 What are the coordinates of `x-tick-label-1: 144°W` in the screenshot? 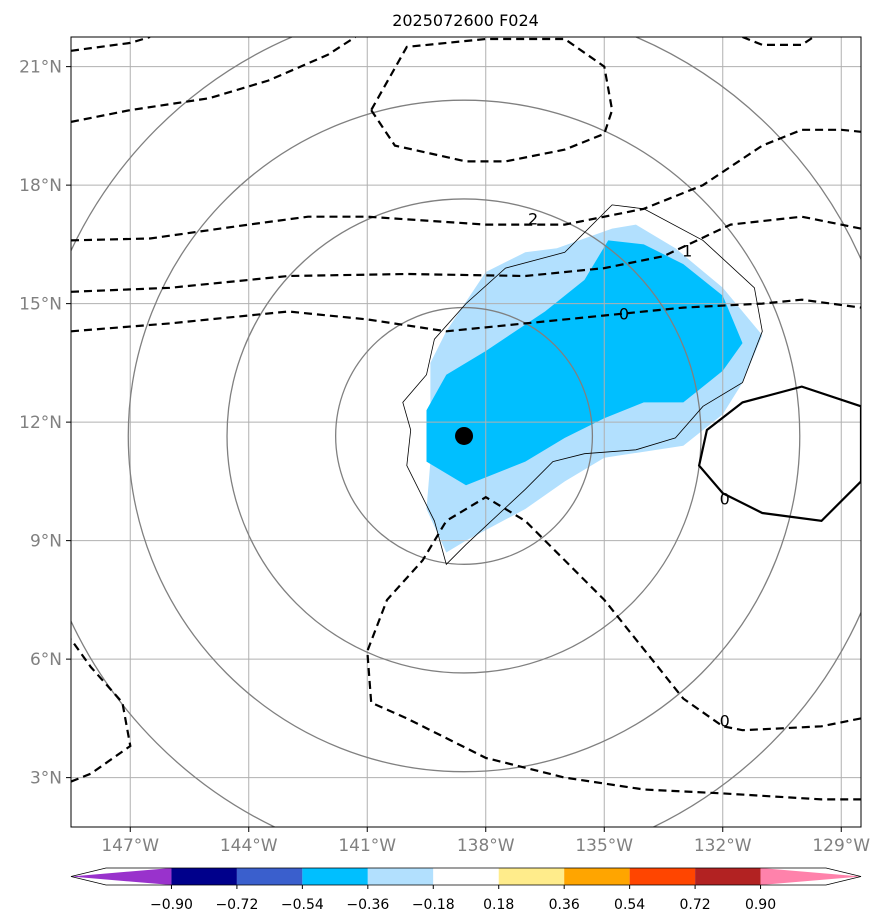 It's located at (249, 846).